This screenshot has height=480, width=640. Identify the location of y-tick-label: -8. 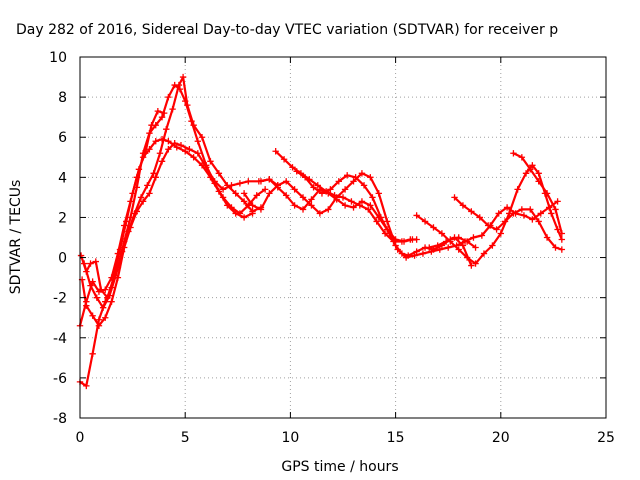
(60, 419).